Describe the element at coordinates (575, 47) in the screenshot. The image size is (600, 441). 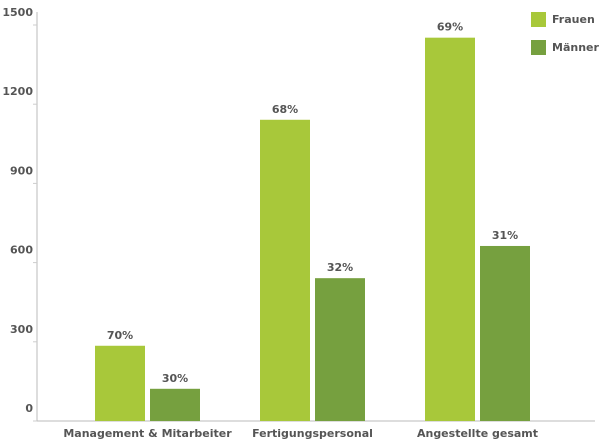
I see `legend-label: Männer` at that location.